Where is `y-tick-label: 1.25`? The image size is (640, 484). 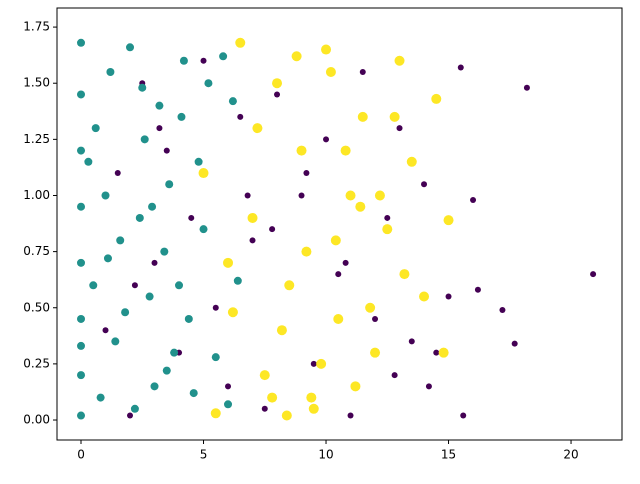 y-tick-label: 1.25 is located at coordinates (36, 139).